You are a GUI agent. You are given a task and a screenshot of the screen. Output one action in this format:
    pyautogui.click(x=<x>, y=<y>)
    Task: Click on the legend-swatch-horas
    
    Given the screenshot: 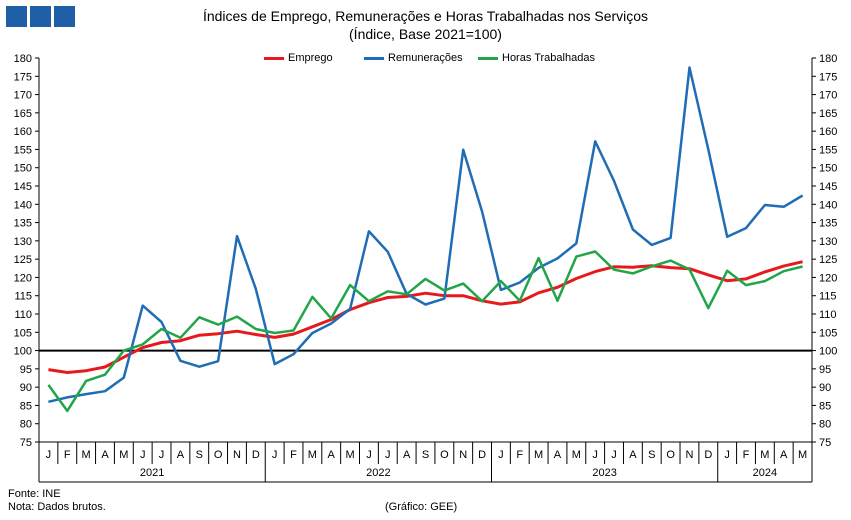 What is the action you would take?
    pyautogui.click(x=488, y=58)
    